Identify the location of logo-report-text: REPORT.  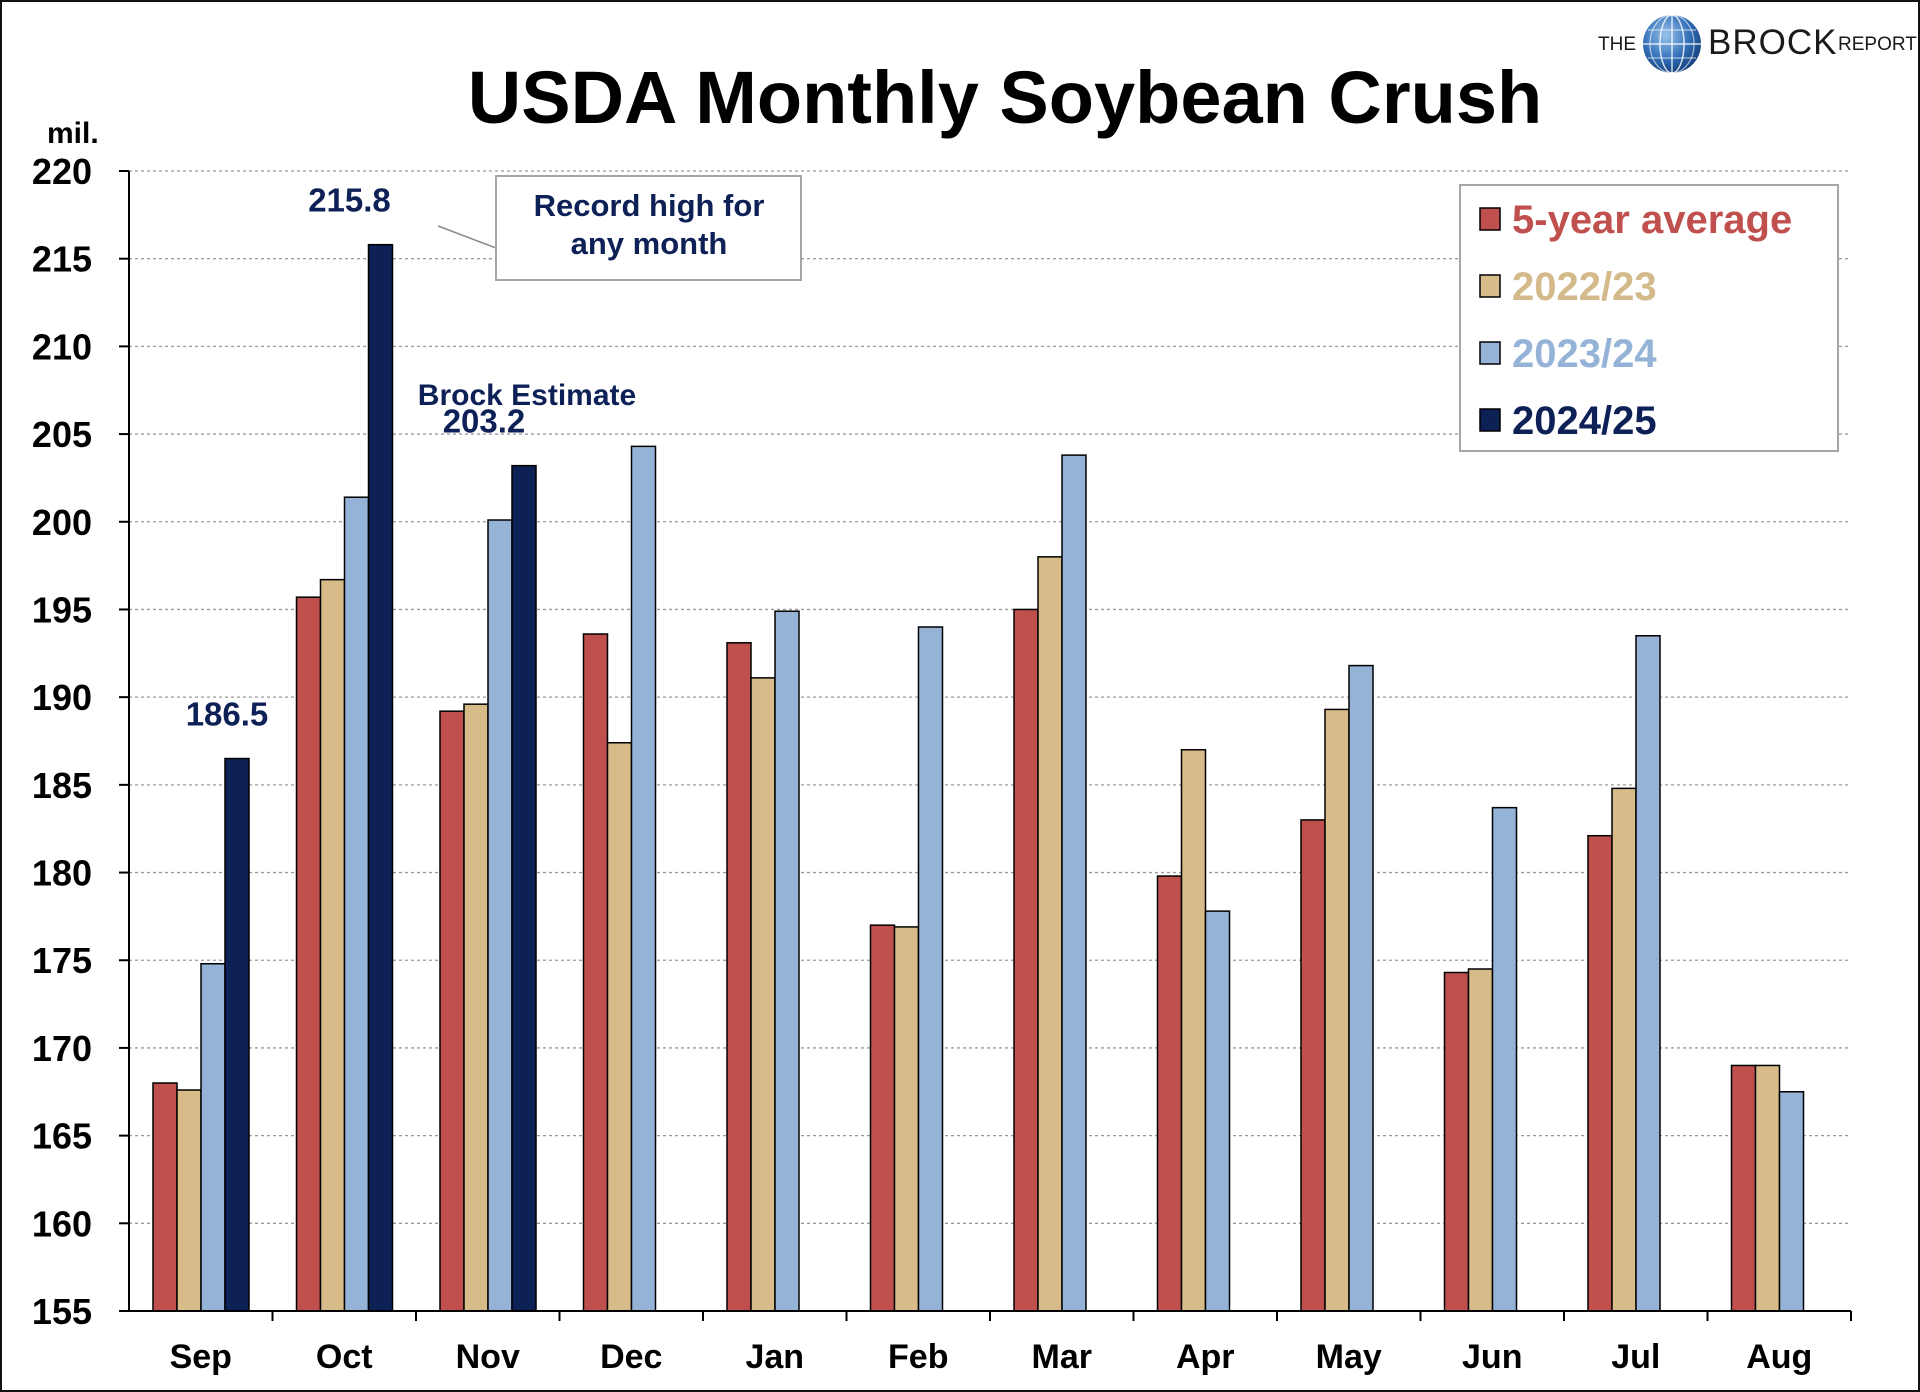
(1877, 44).